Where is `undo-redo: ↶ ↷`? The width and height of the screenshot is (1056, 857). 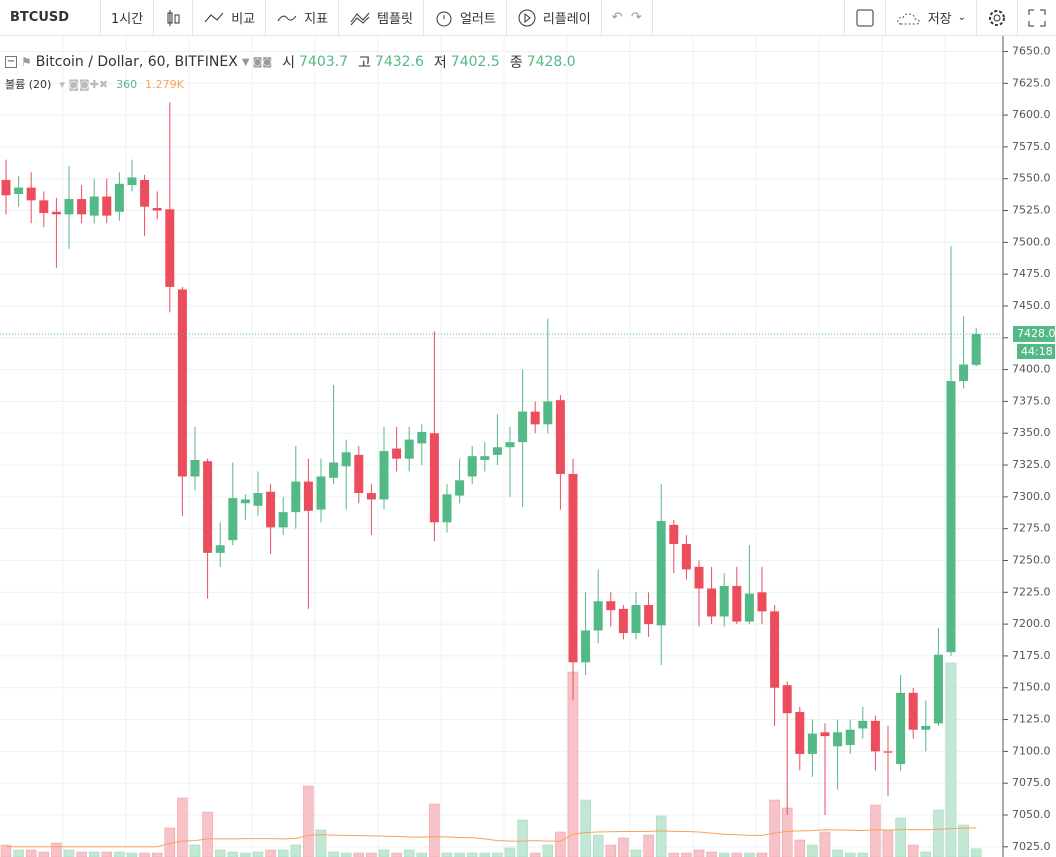 undo-redo: ↶ ↷ is located at coordinates (627, 18).